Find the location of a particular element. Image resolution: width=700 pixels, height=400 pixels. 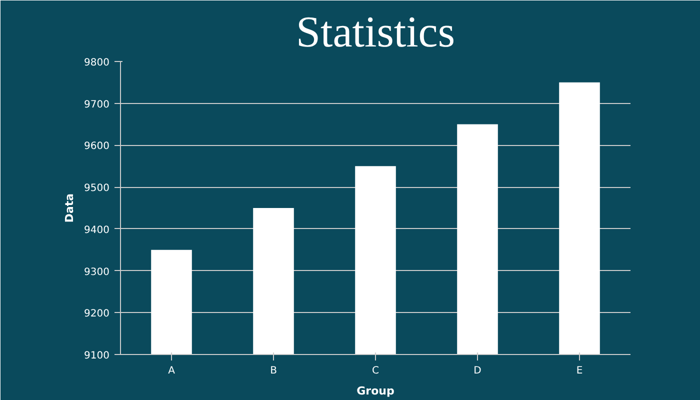

y-tick-label: 9800 is located at coordinates (97, 63).